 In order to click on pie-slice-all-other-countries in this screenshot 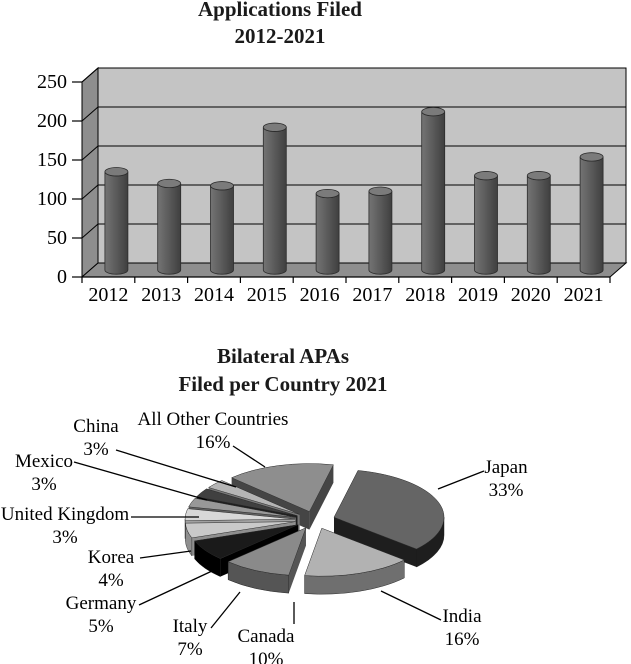, I will do `click(282, 487)`.